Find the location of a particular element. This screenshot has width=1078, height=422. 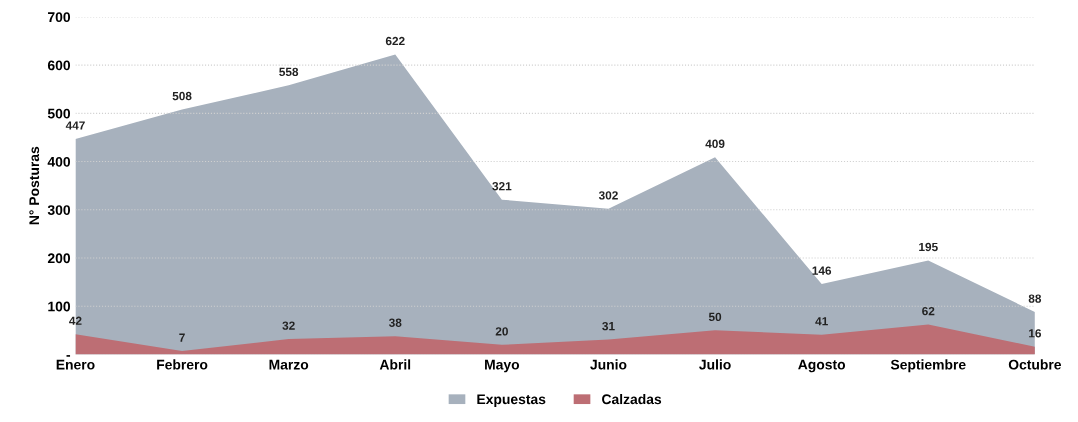

data-label: 321 is located at coordinates (502, 186).